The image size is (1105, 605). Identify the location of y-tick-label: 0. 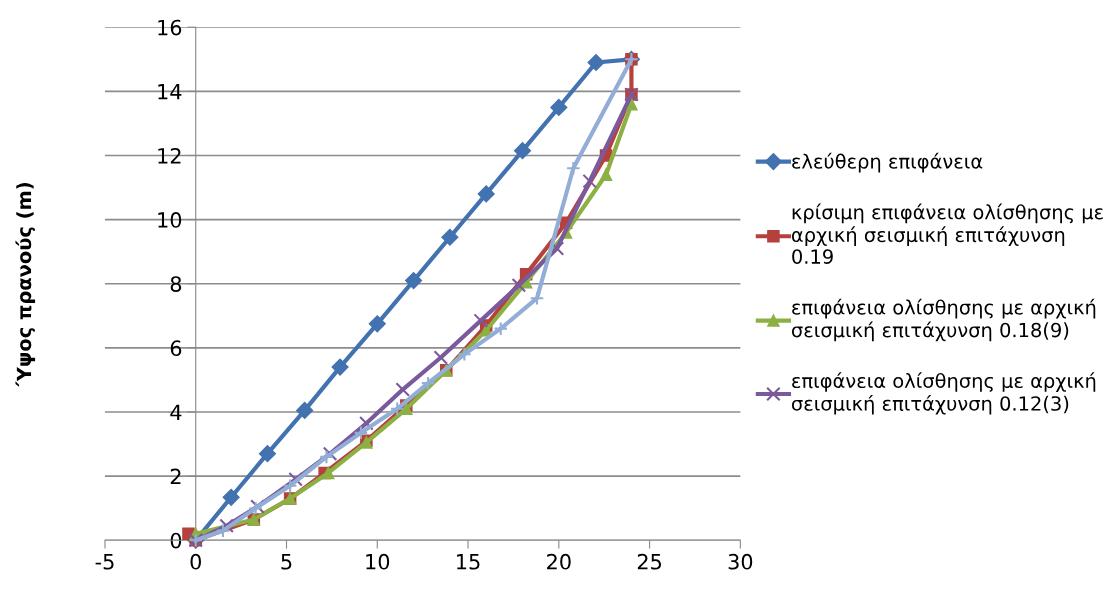
(176, 540).